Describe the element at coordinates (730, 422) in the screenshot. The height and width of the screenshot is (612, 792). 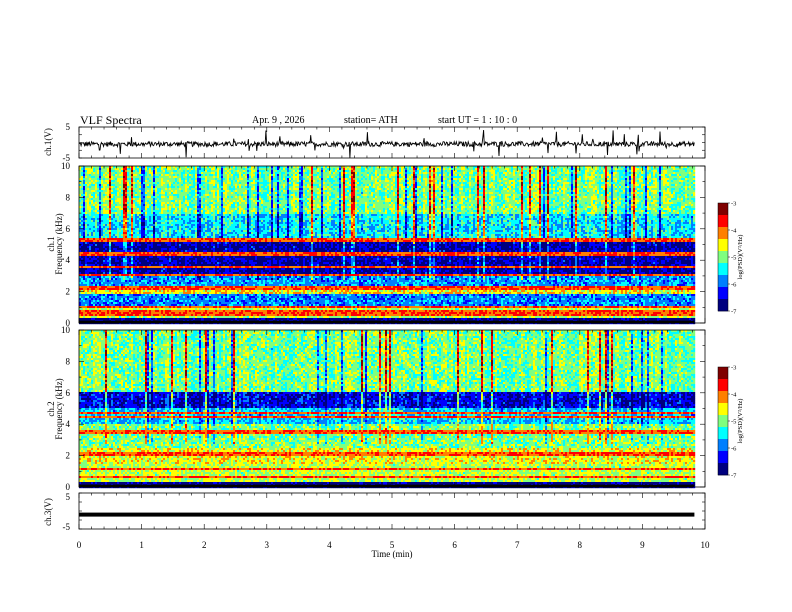
I see `ch2-colorbar: -3 -4 -5 -6 -7 log(PSD)(V²/Hz)` at that location.